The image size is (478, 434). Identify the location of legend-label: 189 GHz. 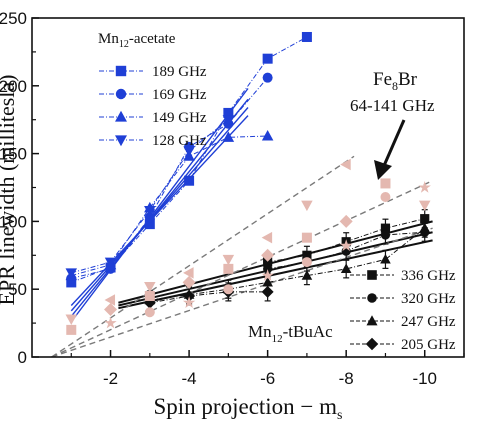
(179, 72).